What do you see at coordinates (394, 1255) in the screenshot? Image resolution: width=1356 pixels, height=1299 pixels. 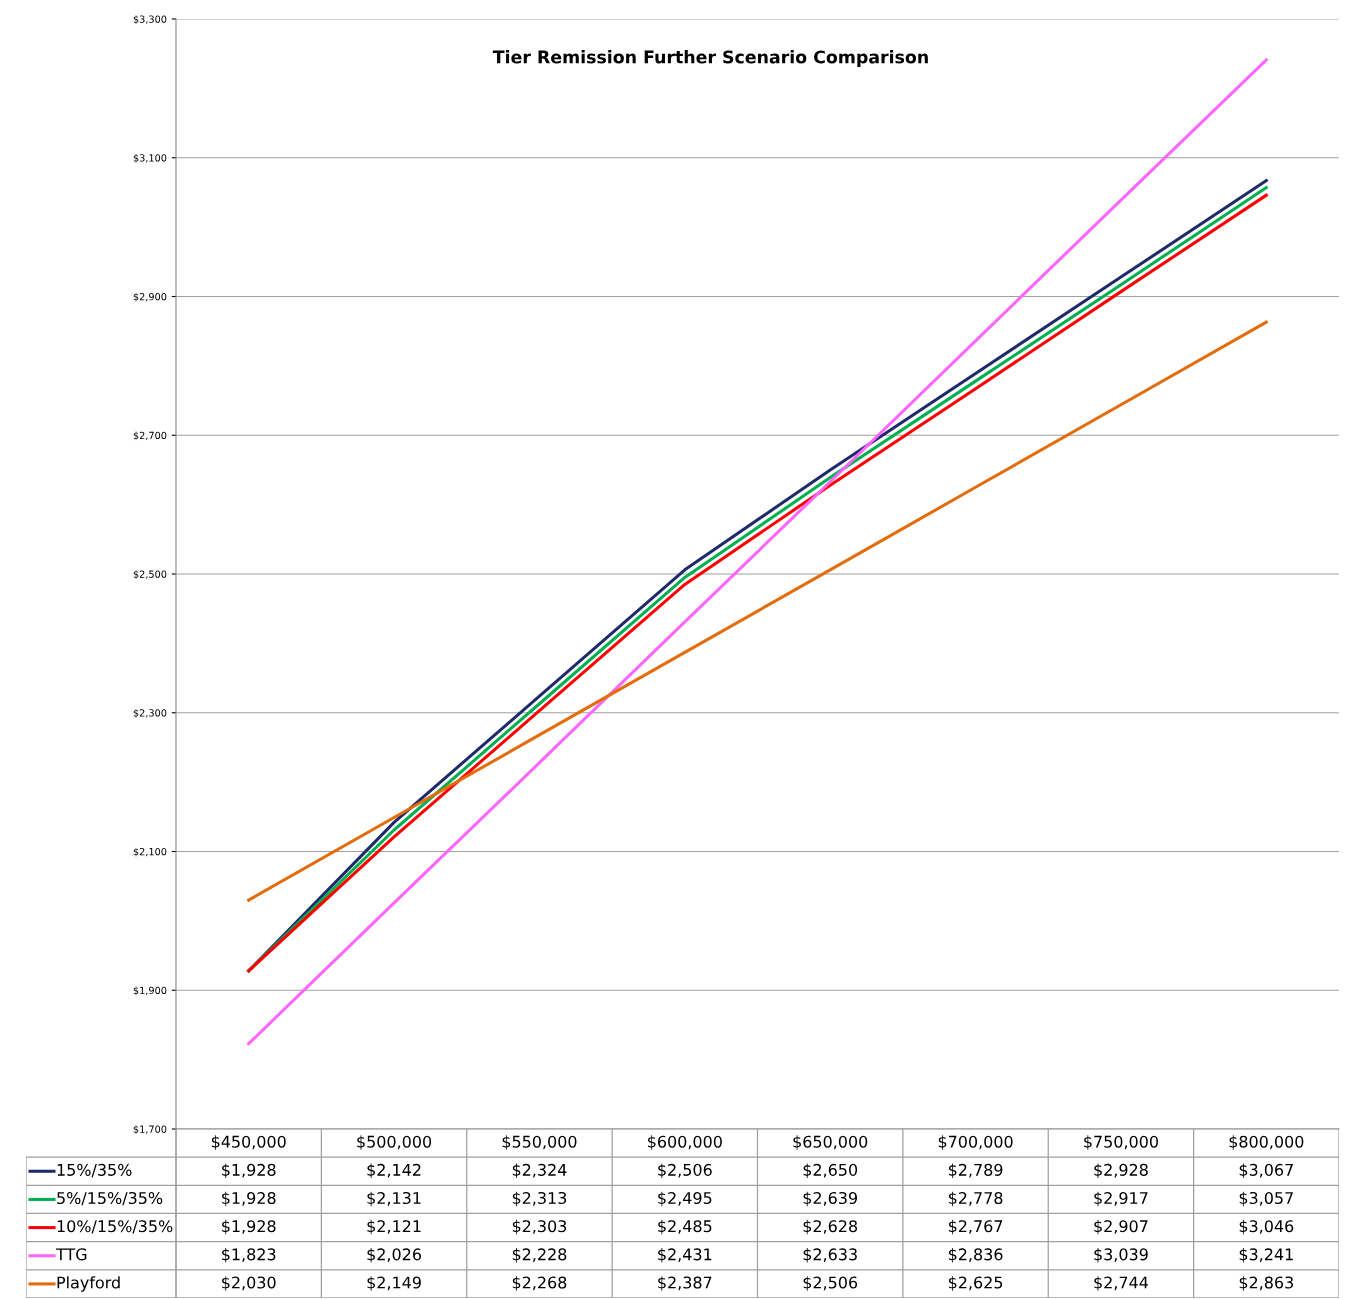 I see `data-label: $2,026` at bounding box center [394, 1255].